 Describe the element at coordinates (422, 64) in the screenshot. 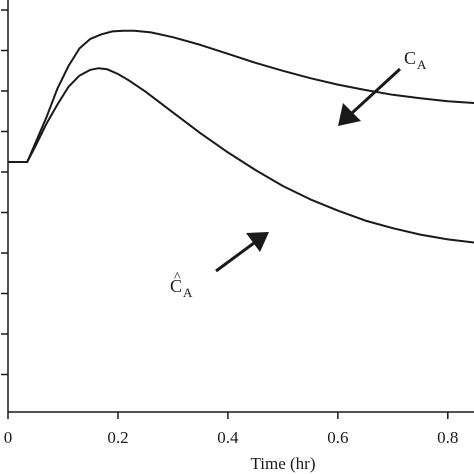

I see `annotation-ca-sub: A` at that location.